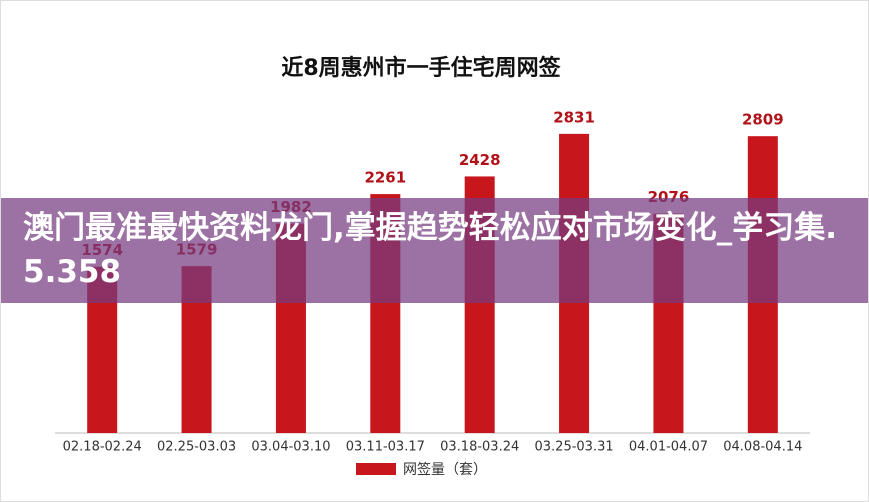  Describe the element at coordinates (385, 447) in the screenshot. I see `x-tick-label: 03.11-03.17` at that location.